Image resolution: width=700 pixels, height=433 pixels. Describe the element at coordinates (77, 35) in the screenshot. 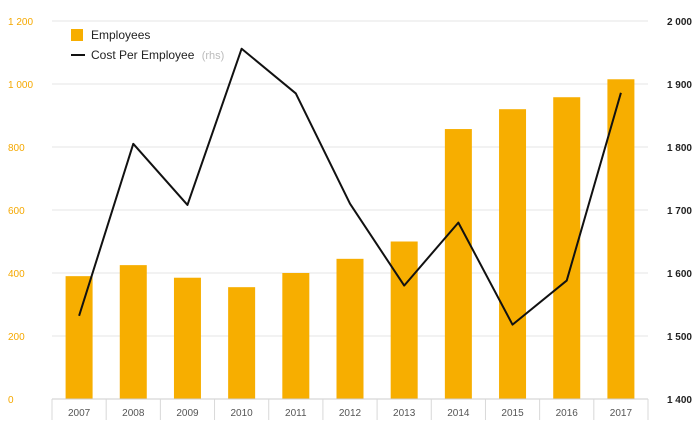

I see `legend-swatch-employees` at that location.